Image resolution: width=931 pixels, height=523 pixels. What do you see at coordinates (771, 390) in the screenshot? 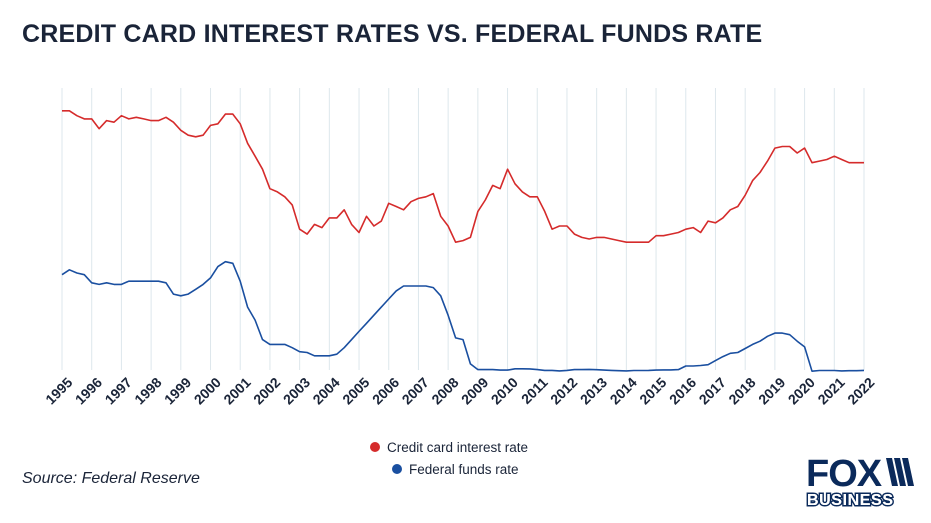
I see `x-tick-label: 2019` at bounding box center [771, 390].